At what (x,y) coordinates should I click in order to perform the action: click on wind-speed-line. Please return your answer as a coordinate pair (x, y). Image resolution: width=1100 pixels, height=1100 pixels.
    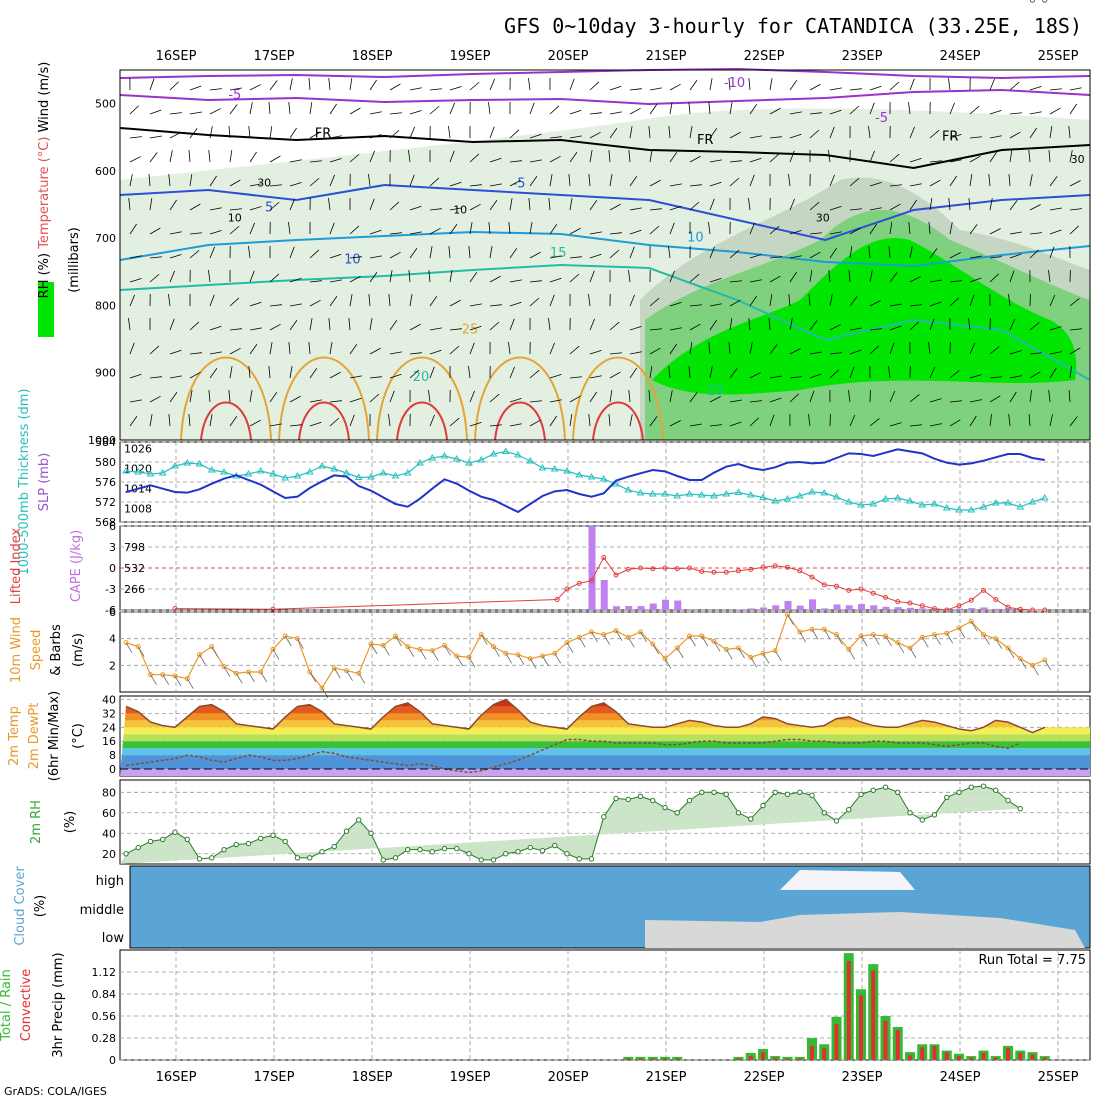
    Looking at the image, I should click on (585, 651).